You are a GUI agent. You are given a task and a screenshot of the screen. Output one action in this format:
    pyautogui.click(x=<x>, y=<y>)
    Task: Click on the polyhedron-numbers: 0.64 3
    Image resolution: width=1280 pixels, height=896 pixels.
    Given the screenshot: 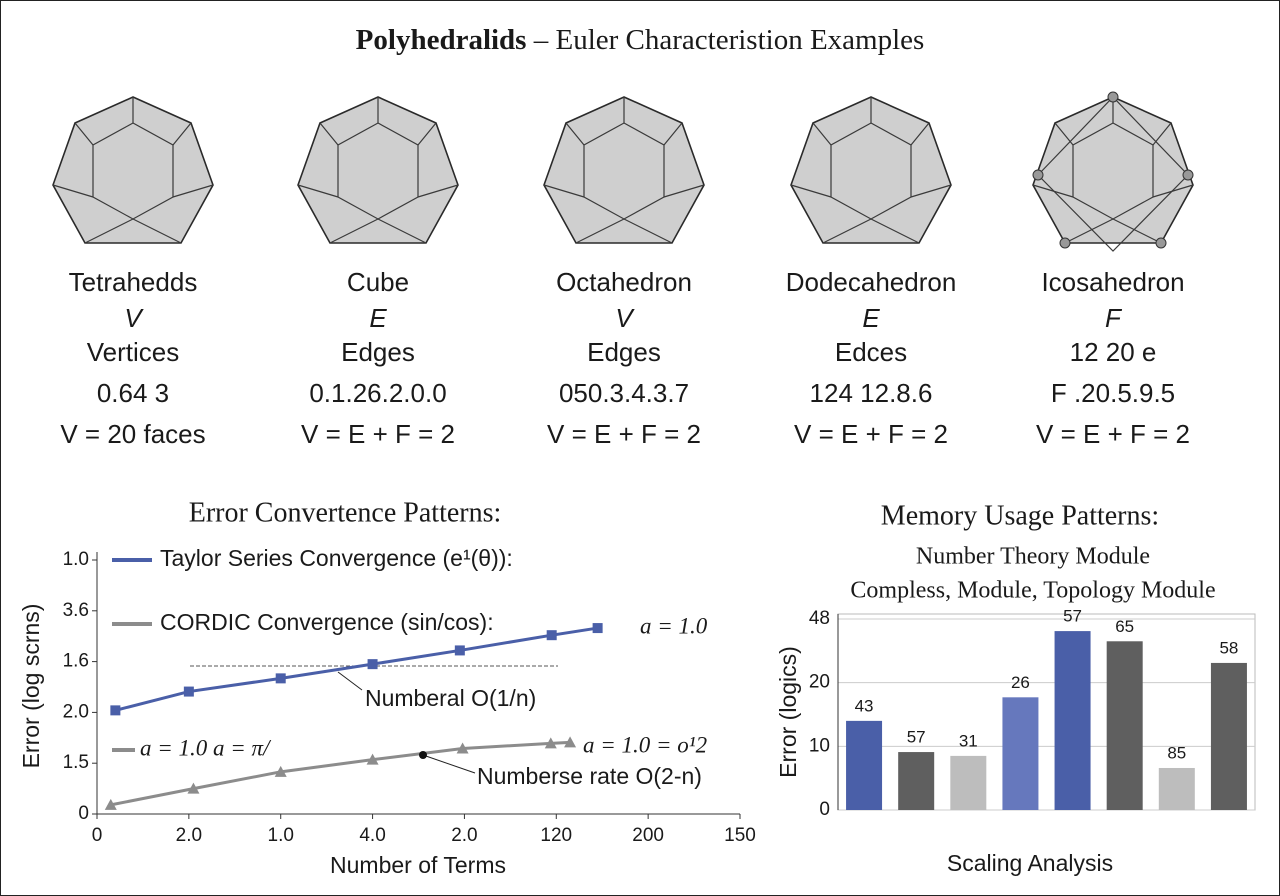 What is the action you would take?
    pyautogui.click(x=133, y=393)
    